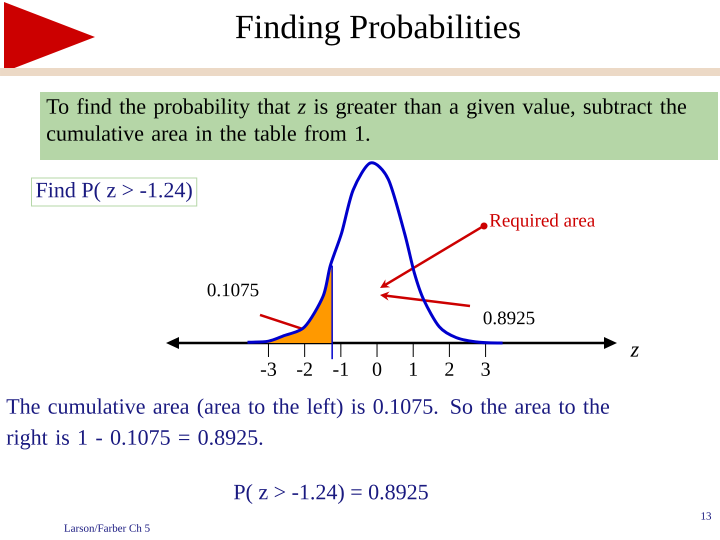  What do you see at coordinates (340, 369) in the screenshot?
I see `x-tick-label: -1` at bounding box center [340, 369].